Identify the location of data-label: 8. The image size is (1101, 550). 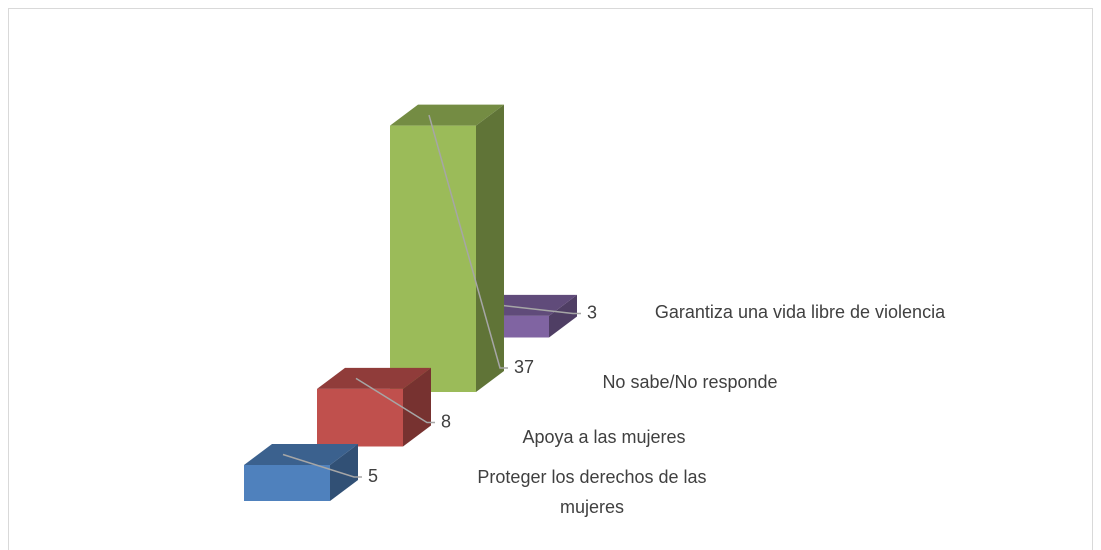
(446, 421).